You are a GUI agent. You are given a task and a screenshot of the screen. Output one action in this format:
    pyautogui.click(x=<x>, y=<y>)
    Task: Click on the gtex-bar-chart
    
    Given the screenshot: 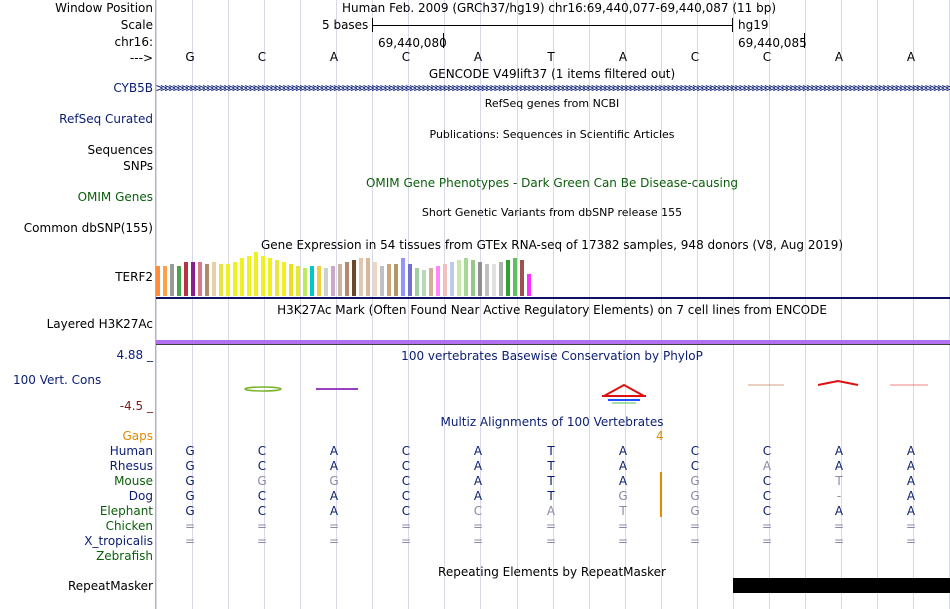 What is the action you would take?
    pyautogui.click(x=346, y=274)
    